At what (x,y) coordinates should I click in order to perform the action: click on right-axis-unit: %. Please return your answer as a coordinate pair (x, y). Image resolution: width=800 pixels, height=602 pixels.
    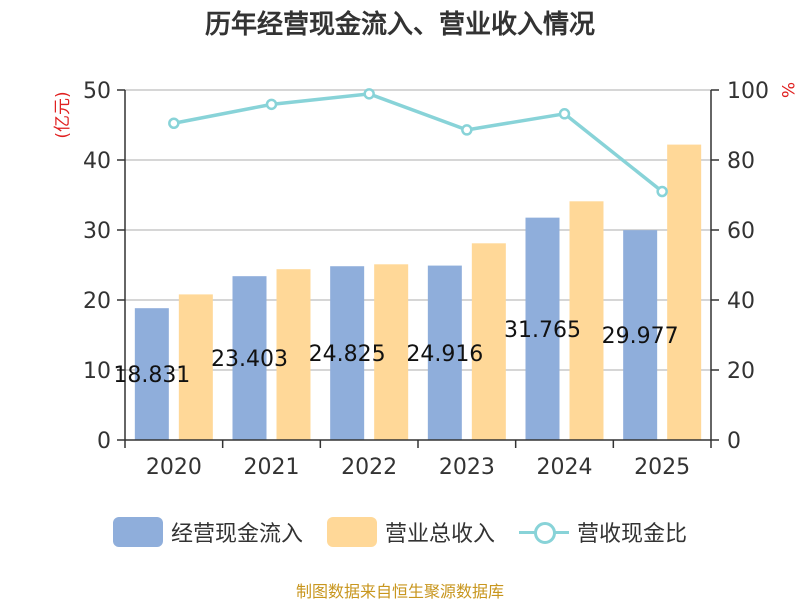
    Looking at the image, I should click on (787, 90).